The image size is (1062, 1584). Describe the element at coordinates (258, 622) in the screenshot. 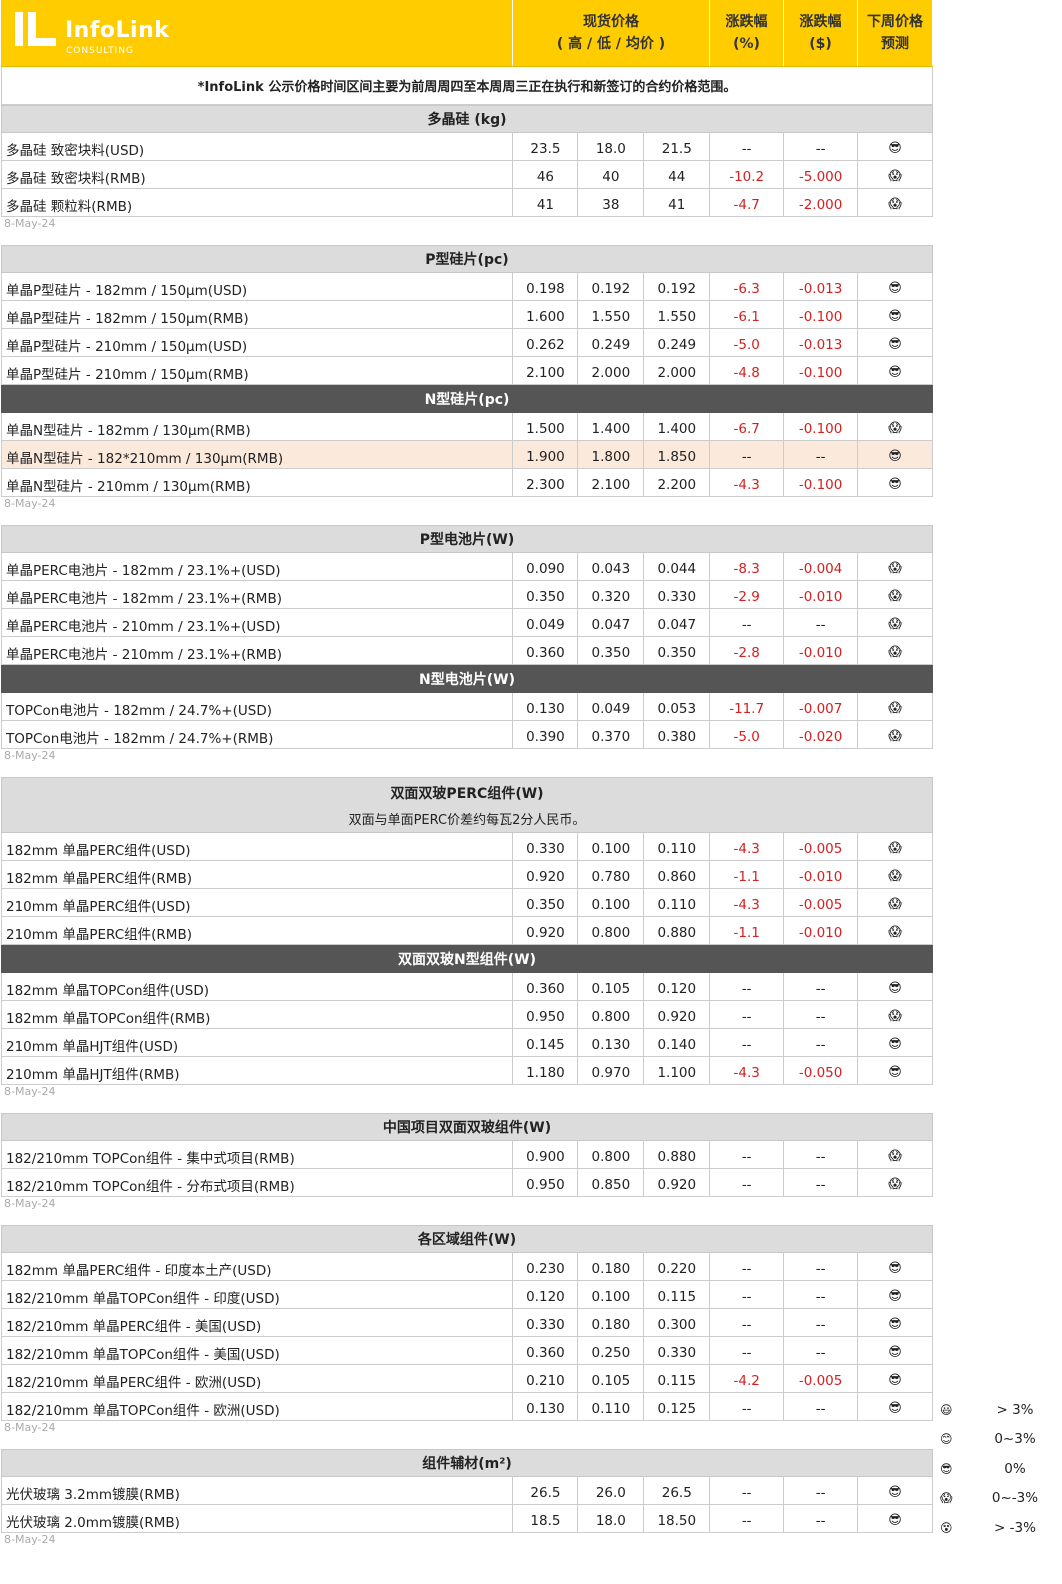

I see `product-name: 单晶PERC电池片 - 210mm / 23.1%+(USD)` at that location.